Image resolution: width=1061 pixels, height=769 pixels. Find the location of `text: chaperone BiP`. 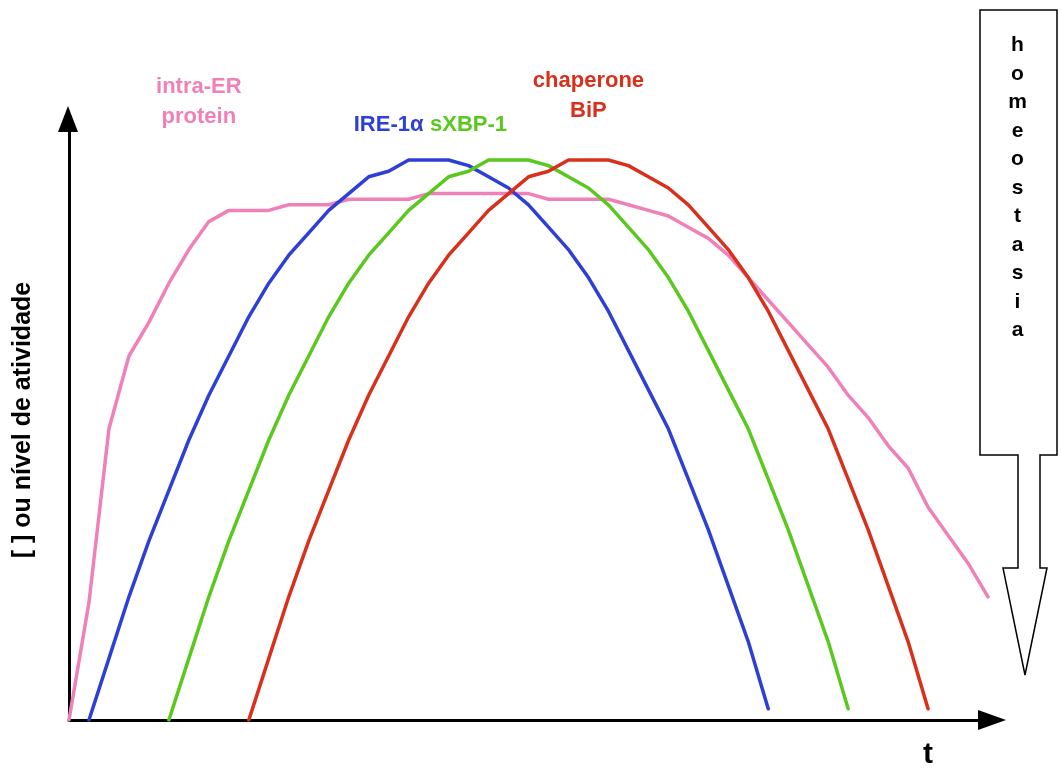

text: chaperone BiP is located at coordinates (588, 94).